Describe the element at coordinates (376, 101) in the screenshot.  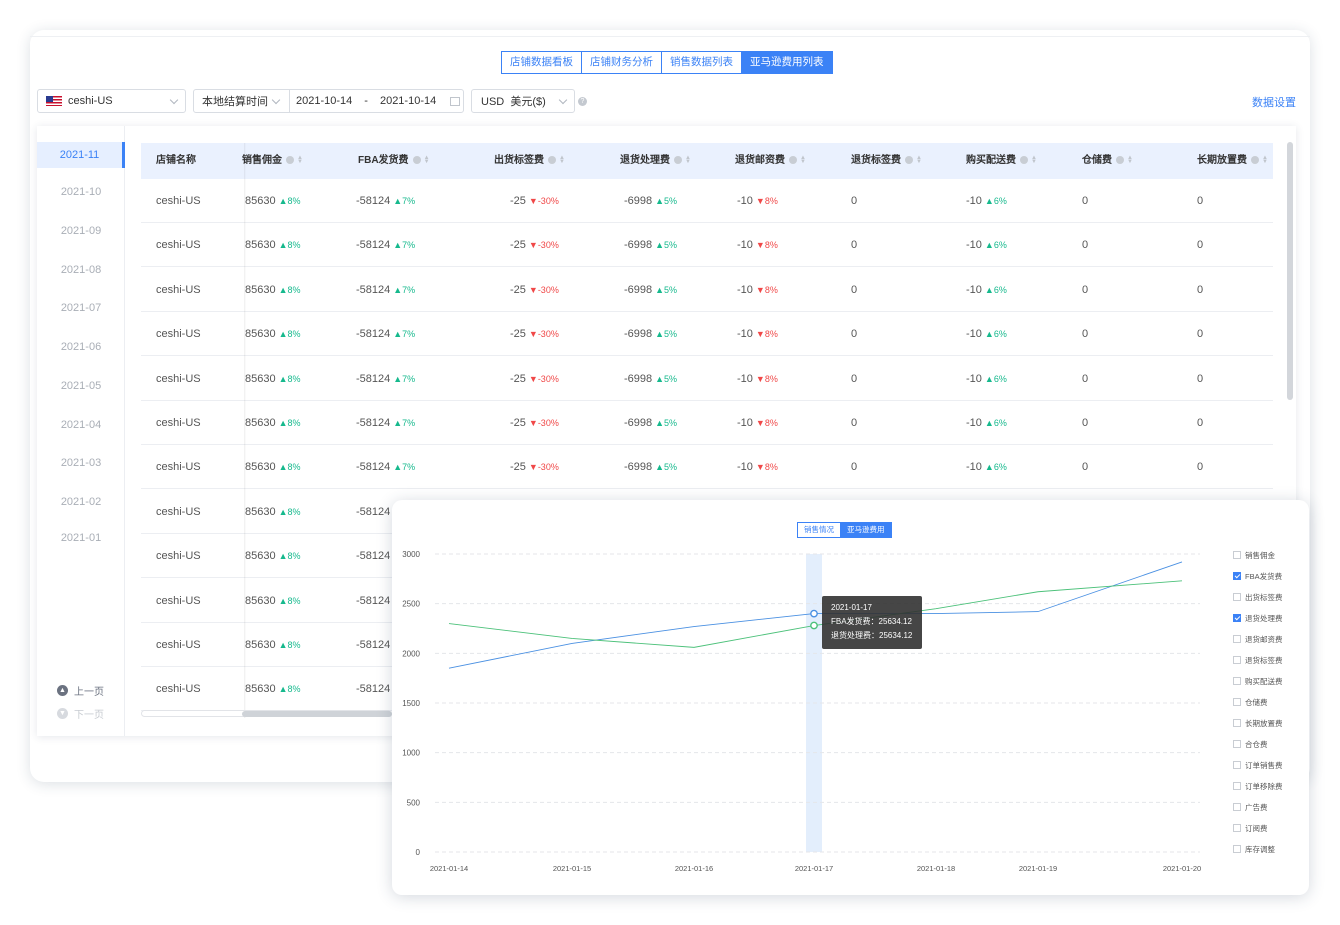
I see `date-range-picker: 2021-10-14 - 2021-10-14` at that location.